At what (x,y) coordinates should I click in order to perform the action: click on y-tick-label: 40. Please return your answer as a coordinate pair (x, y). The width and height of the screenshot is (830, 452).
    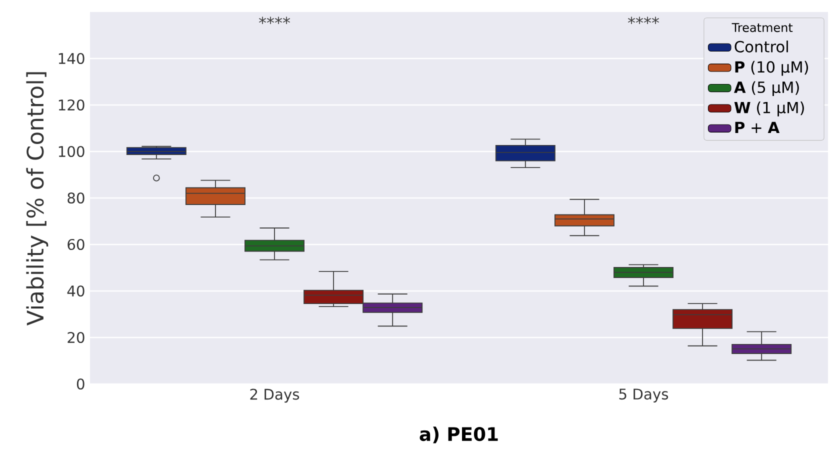
    Looking at the image, I should click on (75, 291).